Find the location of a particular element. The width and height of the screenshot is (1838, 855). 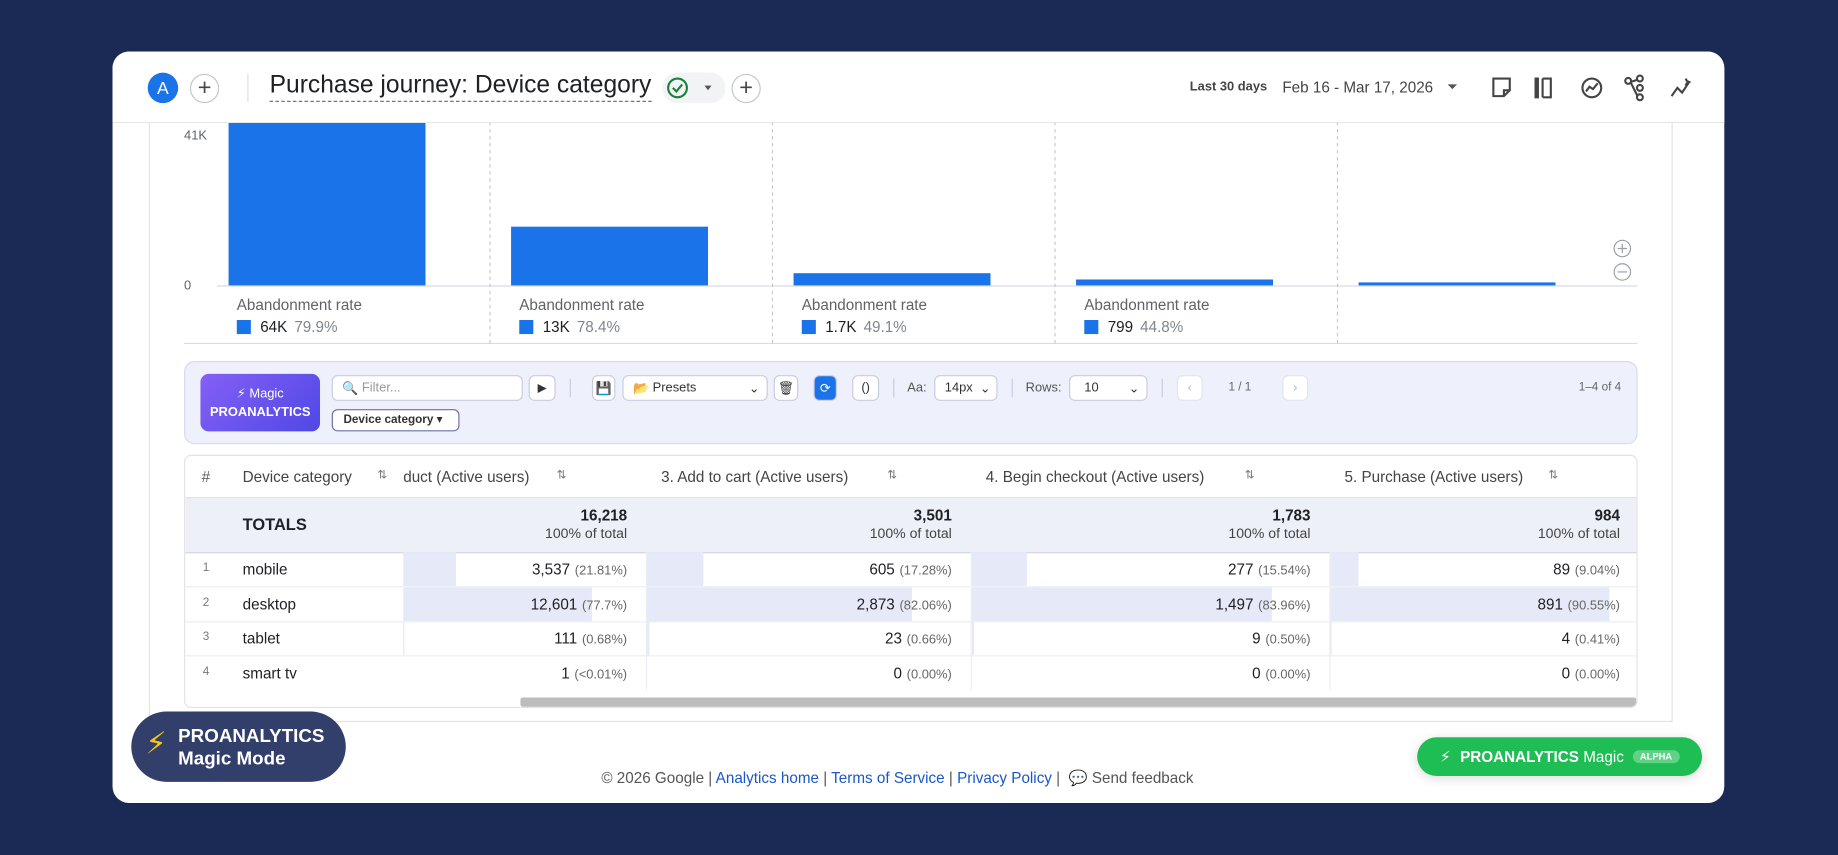

annotation-count: 799 is located at coordinates (1120, 327).